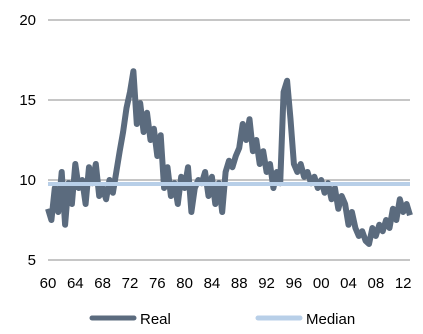 The height and width of the screenshot is (334, 423). Describe the element at coordinates (102, 283) in the screenshot. I see `x-tick-label: 68` at that location.